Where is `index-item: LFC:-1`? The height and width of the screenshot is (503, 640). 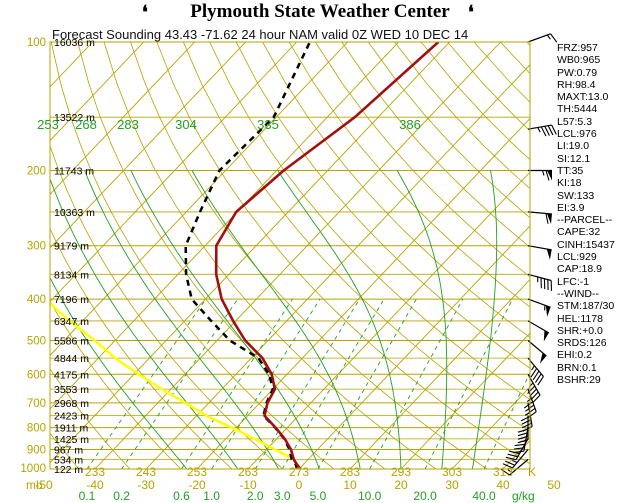
index-item: LFC:-1 is located at coordinates (573, 281).